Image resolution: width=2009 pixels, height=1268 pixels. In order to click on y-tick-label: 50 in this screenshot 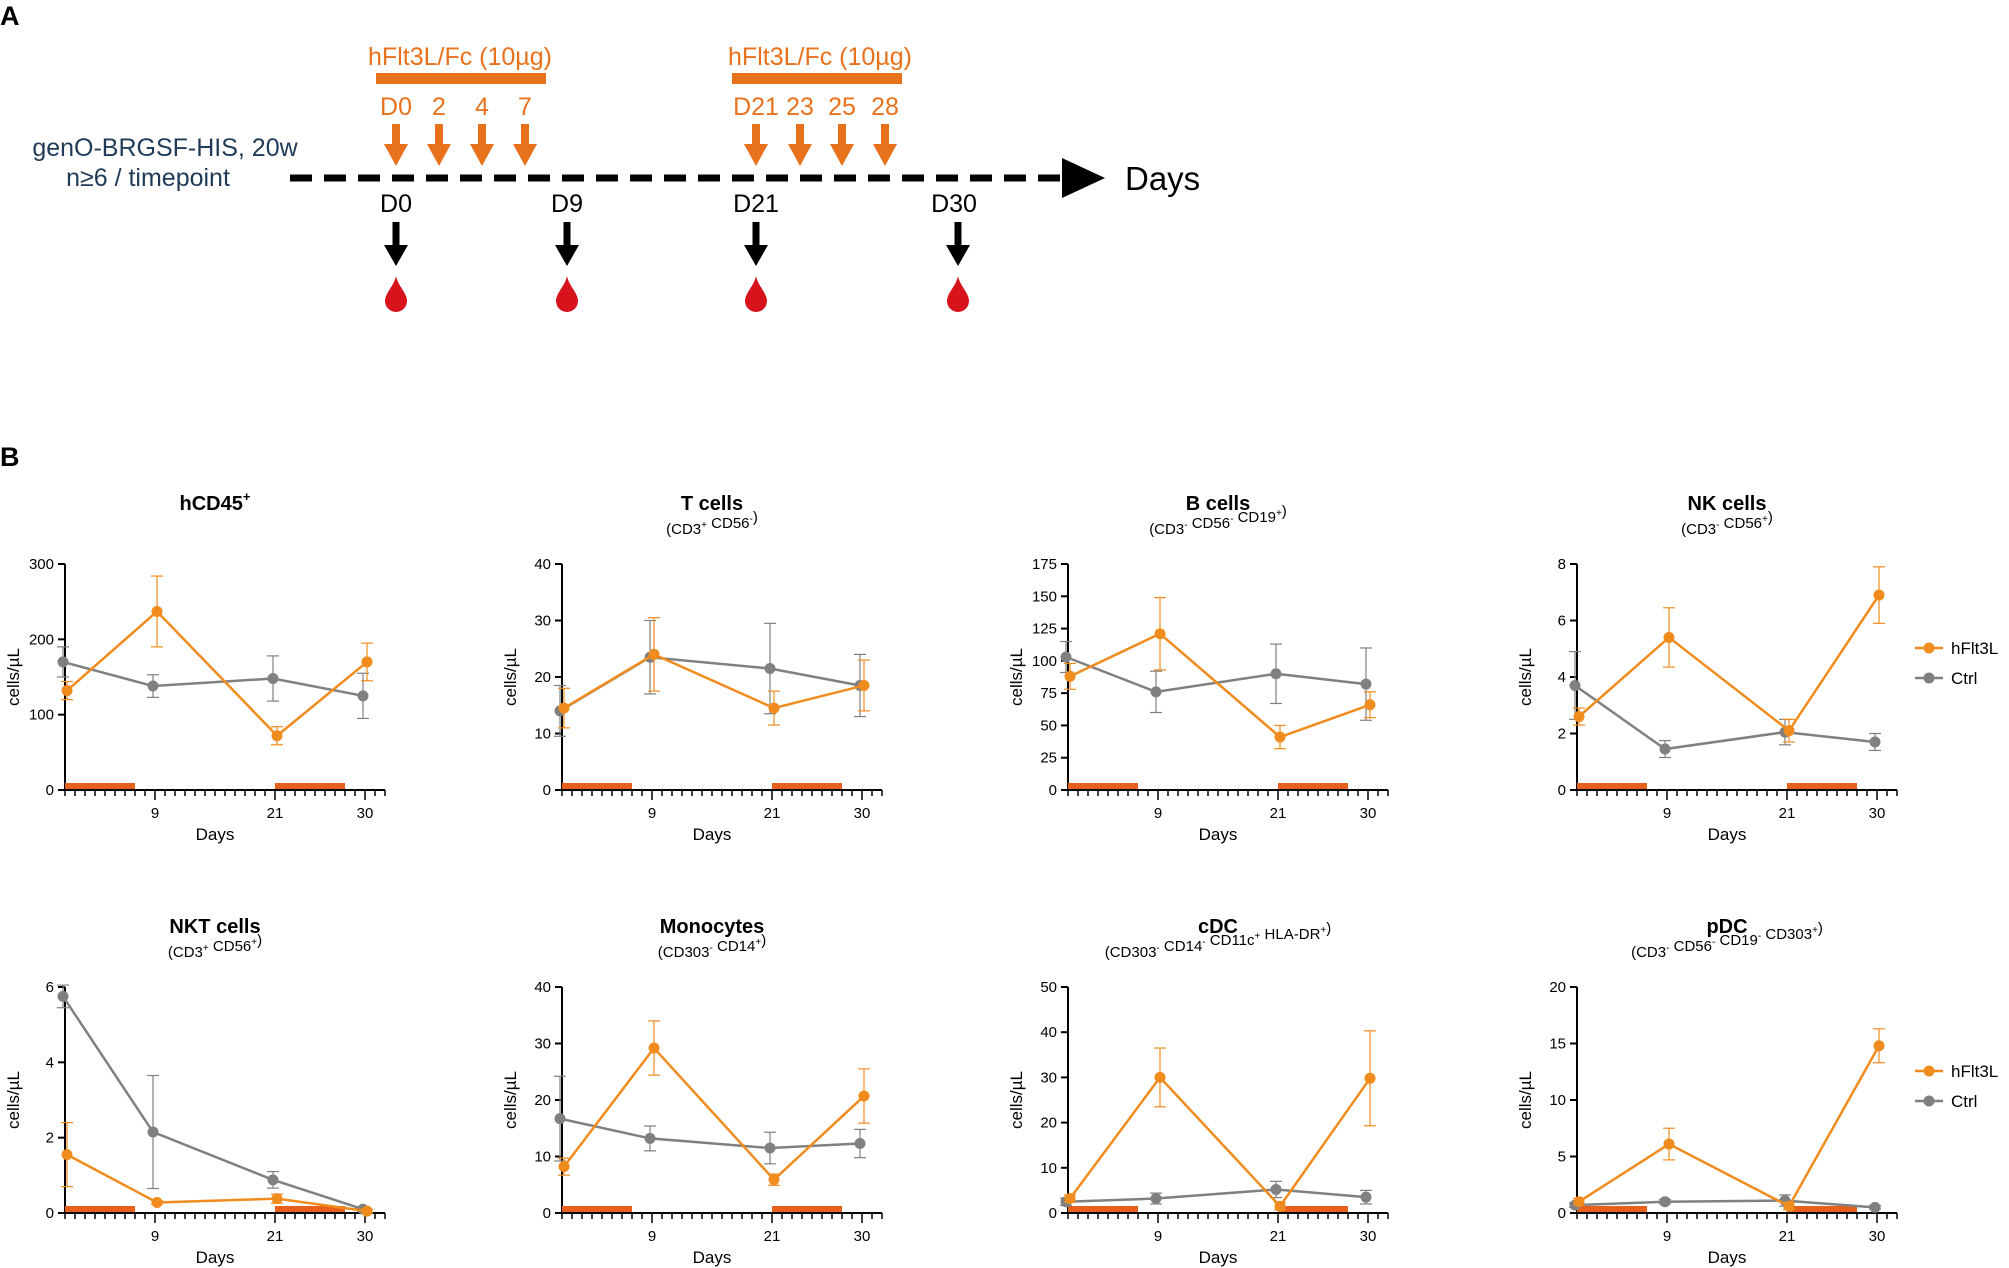, I will do `click(1048, 987)`.